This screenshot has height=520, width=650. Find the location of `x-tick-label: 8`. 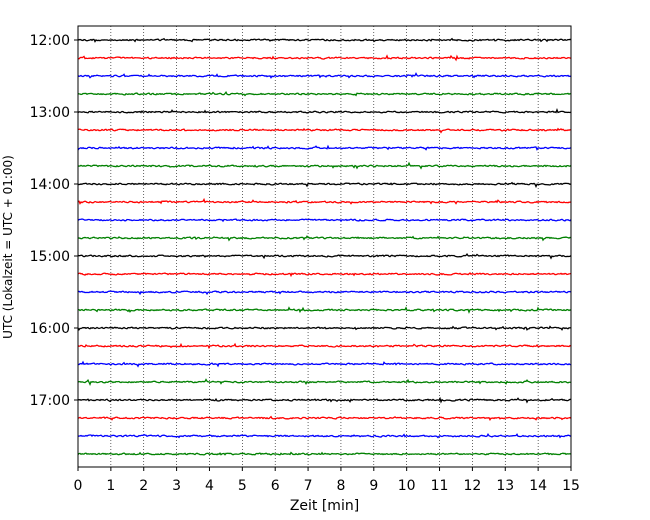

x-tick-label: 8 is located at coordinates (340, 486).